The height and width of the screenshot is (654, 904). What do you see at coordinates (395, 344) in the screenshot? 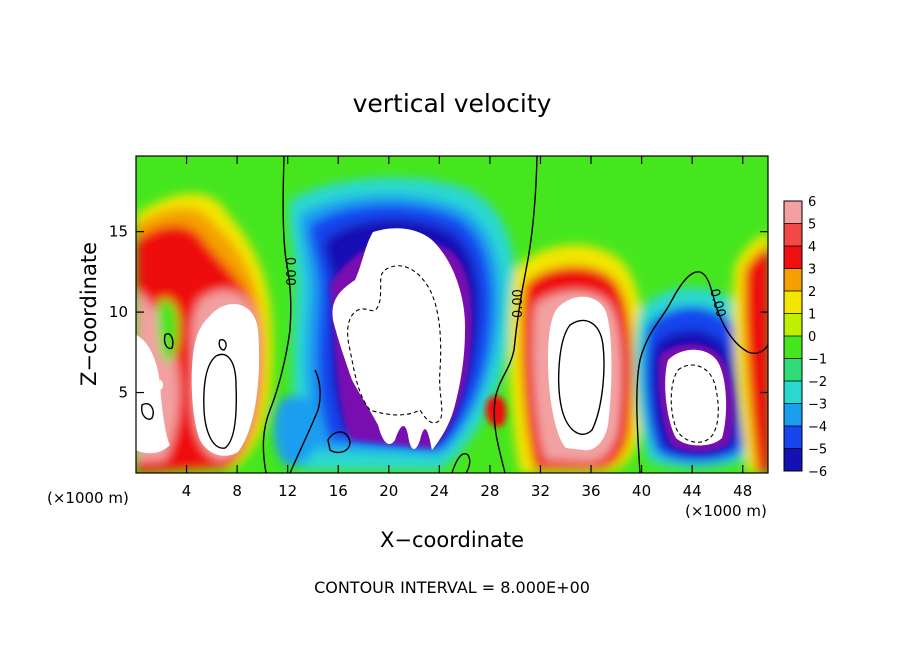
I see `neg-contour-center` at bounding box center [395, 344].